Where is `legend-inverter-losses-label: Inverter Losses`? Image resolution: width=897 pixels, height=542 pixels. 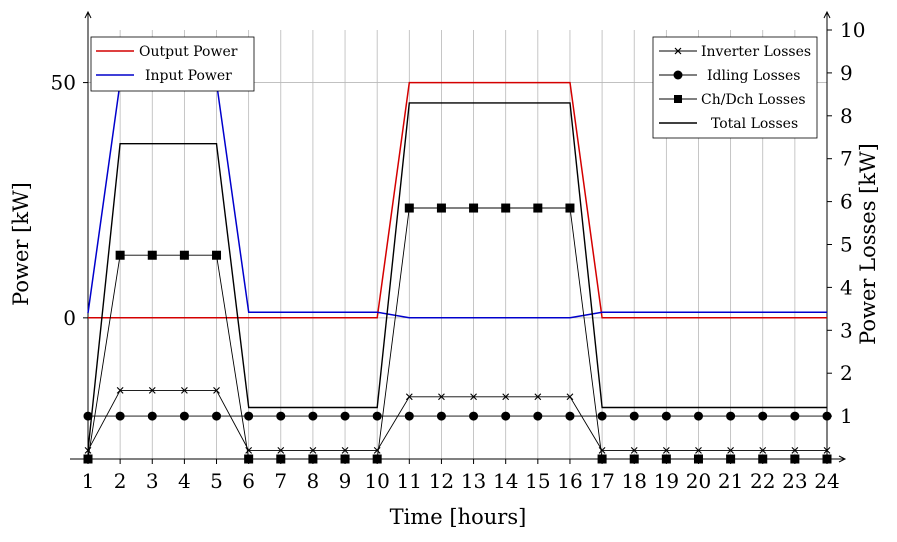
legend-inverter-losses-label: Inverter Losses is located at coordinates (756, 52).